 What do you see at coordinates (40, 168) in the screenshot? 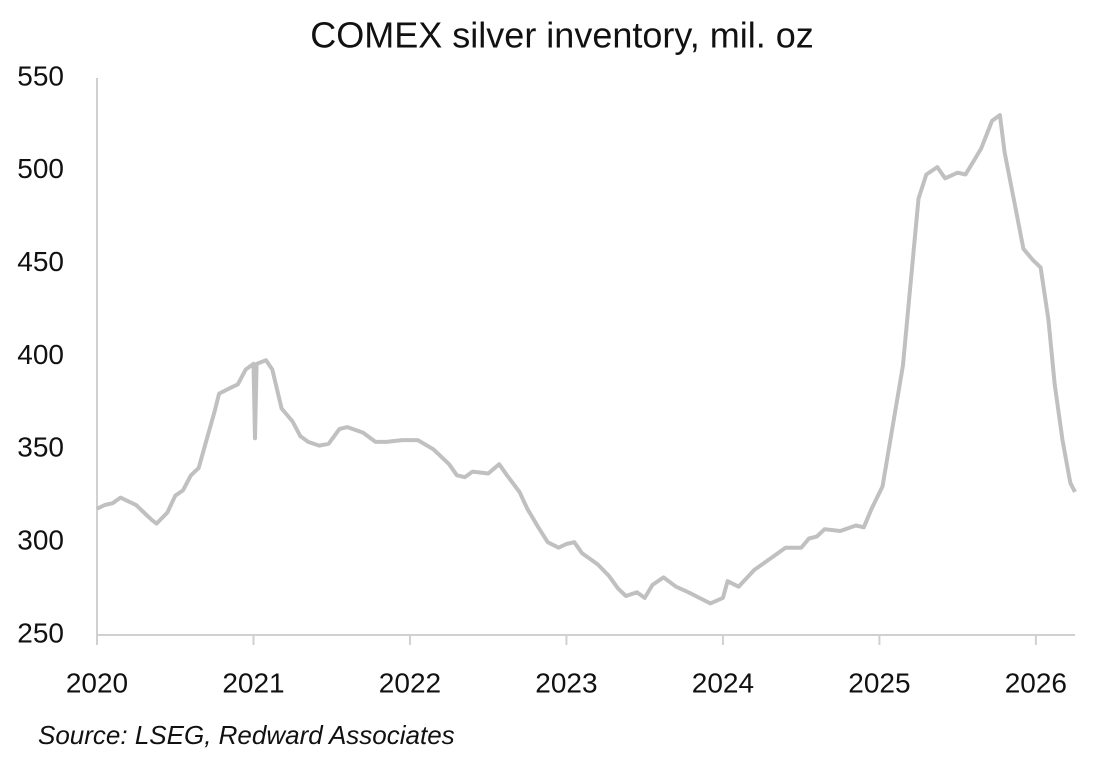
I see `y-tick-label: 500` at bounding box center [40, 168].